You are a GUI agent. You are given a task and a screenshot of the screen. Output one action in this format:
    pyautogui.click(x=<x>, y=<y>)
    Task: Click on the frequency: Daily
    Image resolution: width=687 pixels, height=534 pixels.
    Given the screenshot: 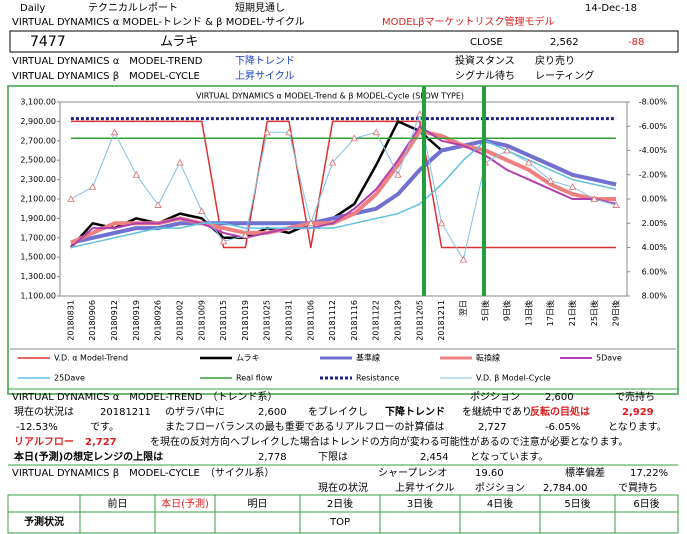 What is the action you would take?
    pyautogui.click(x=32, y=8)
    